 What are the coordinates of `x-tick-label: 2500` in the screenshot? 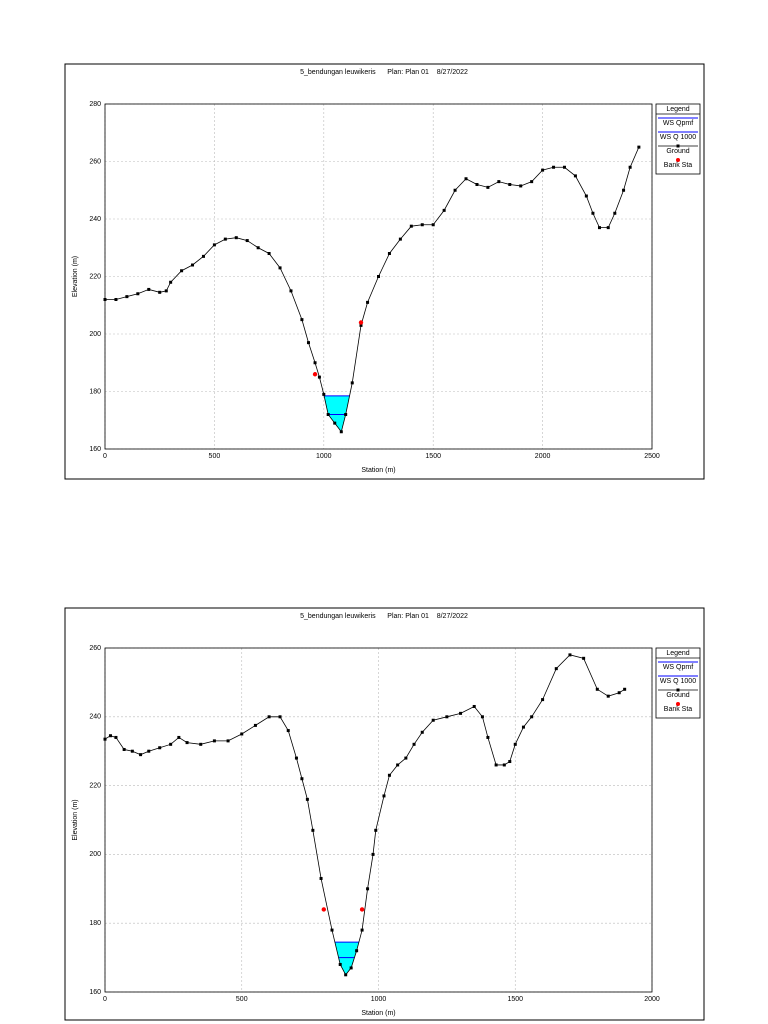 It's located at (652, 456).